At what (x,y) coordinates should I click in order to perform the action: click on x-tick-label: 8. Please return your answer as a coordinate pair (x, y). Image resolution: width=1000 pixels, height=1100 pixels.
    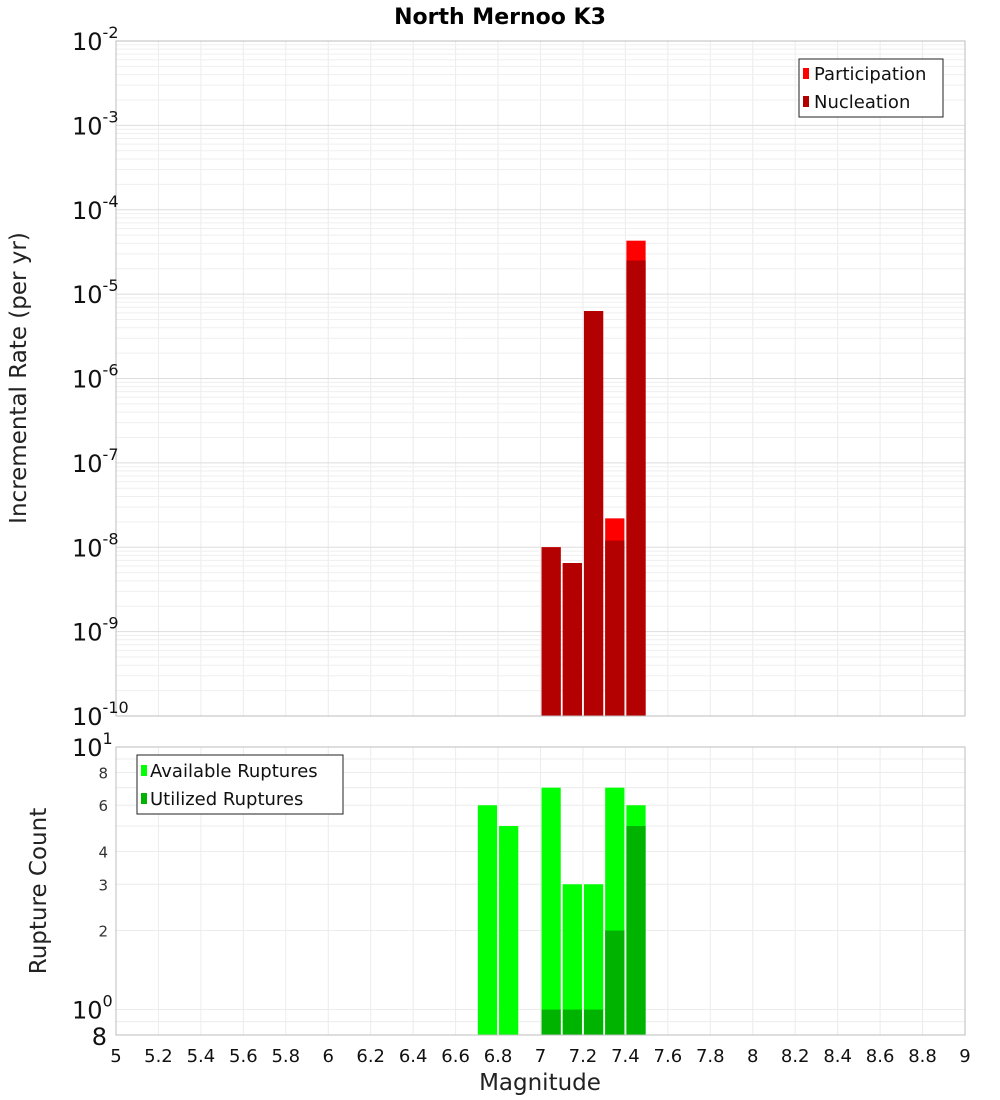
    Looking at the image, I should click on (752, 1056).